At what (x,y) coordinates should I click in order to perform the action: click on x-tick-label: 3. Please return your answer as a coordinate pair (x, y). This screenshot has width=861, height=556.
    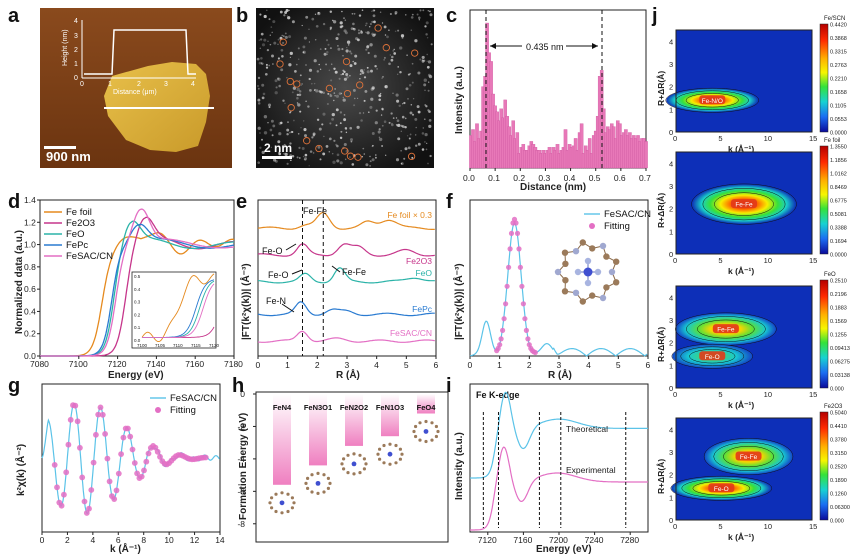
    Looking at the image, I should click on (559, 365).